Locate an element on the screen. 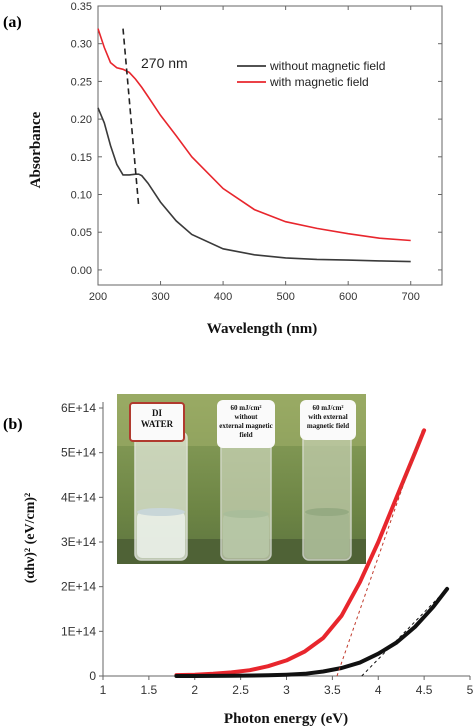 The image size is (474, 728). x-tick-label: 500 is located at coordinates (285, 297).